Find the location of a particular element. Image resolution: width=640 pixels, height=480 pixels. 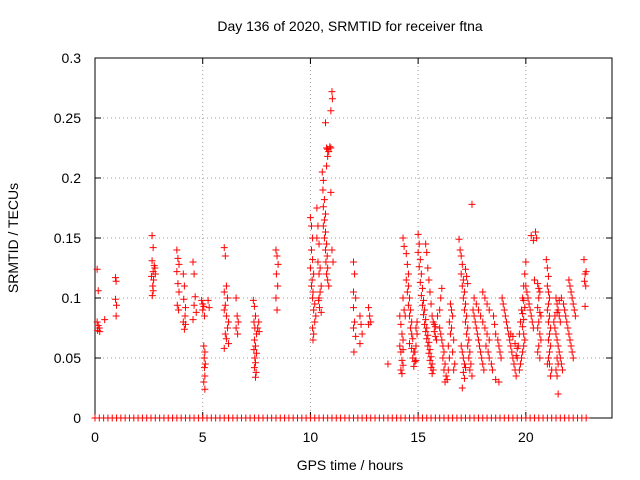

x-tick-label: 10 is located at coordinates (311, 437).